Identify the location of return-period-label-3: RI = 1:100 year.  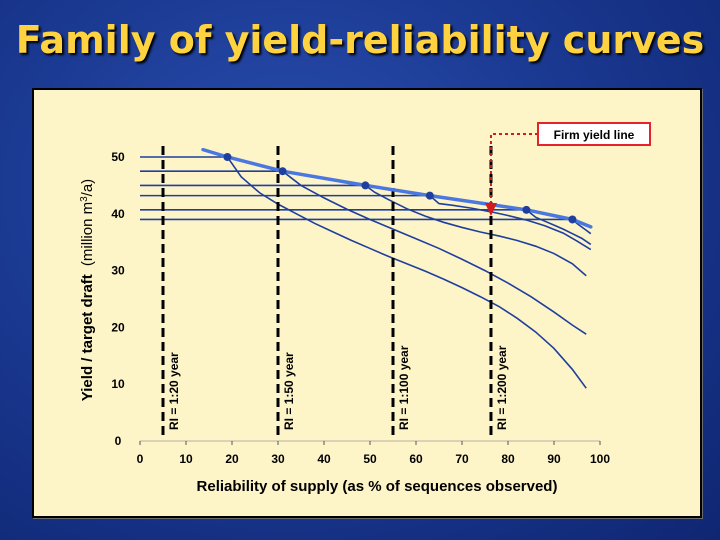
(404, 387).